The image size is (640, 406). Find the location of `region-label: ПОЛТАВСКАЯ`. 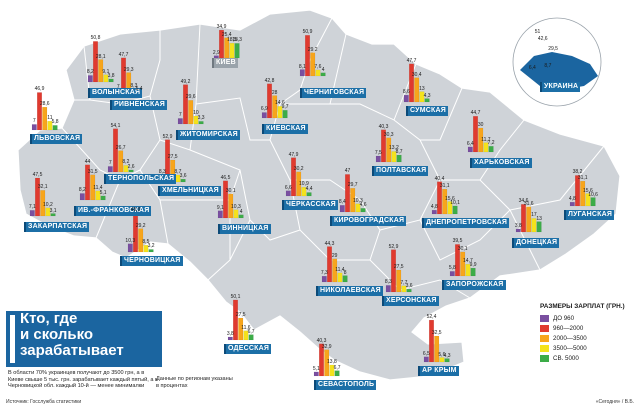

region-label: ПОЛТАВСКАЯ is located at coordinates (400, 171).